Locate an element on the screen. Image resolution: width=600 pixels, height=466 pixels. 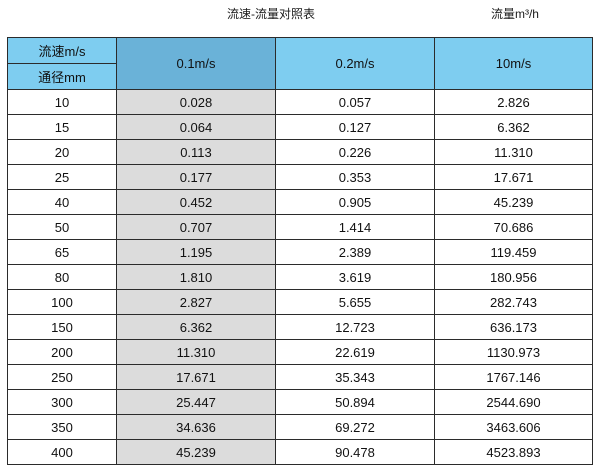
table-row: 150 6.362 12.723 636.173 is located at coordinates (300, 327).